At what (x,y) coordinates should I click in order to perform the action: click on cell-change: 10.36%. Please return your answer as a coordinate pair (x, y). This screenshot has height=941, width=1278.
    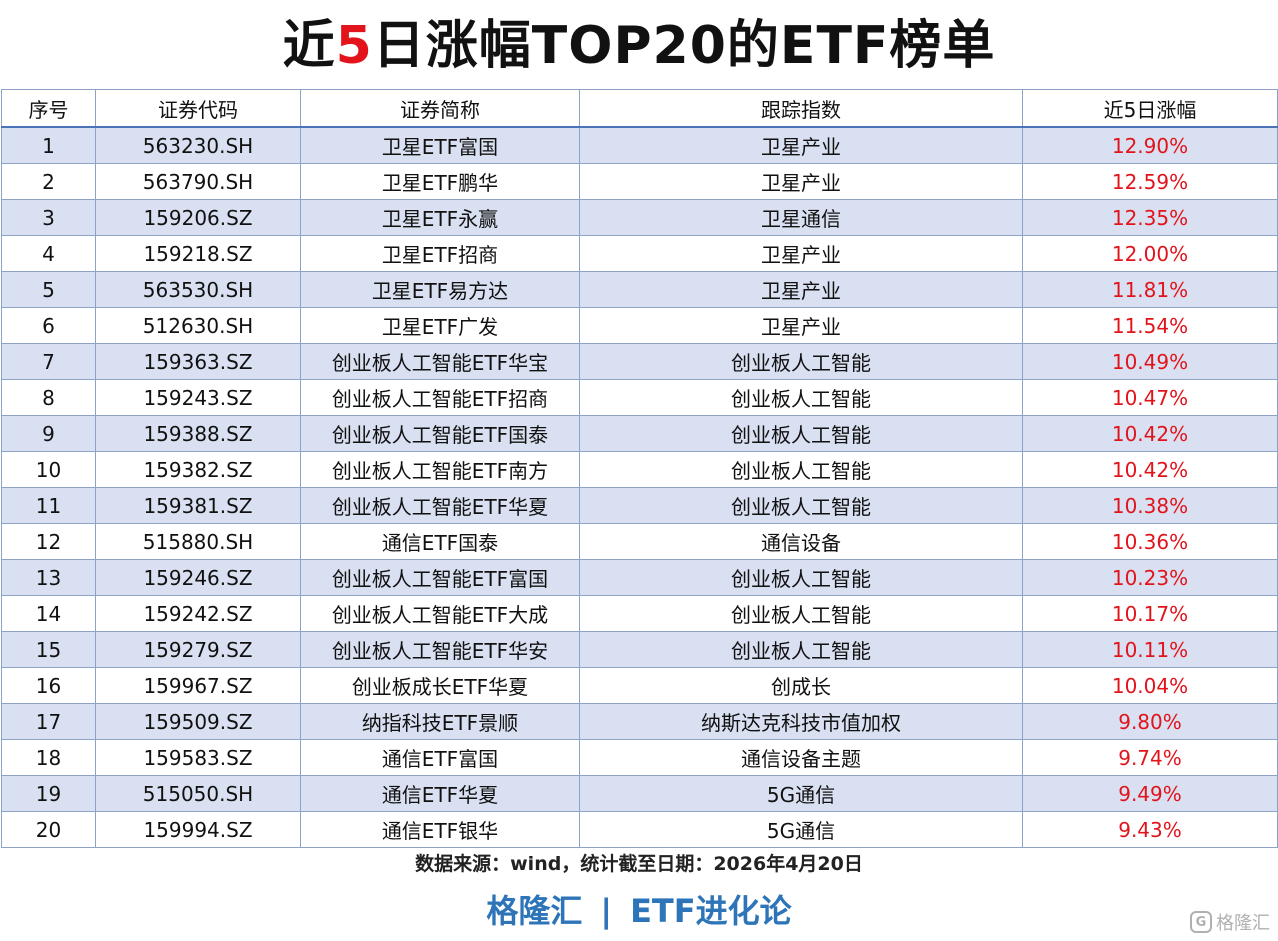
    Looking at the image, I should click on (1150, 541).